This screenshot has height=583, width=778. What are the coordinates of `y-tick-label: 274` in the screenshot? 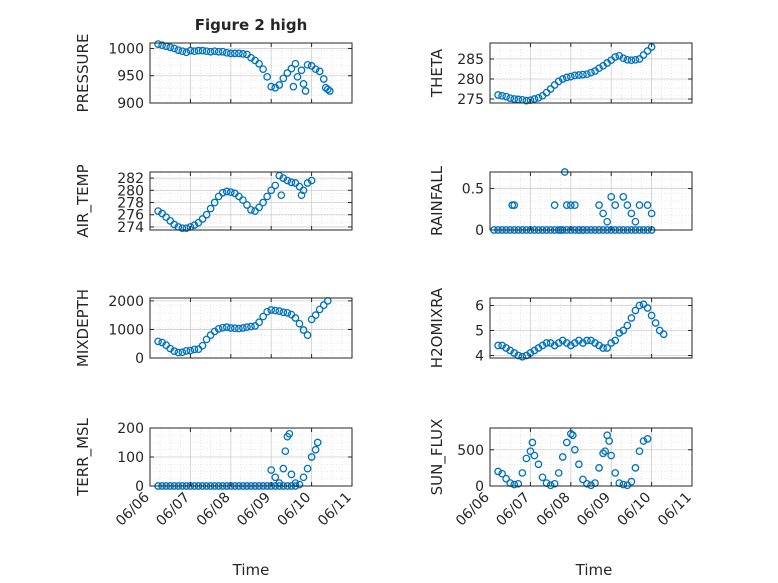 It's located at (130, 228).